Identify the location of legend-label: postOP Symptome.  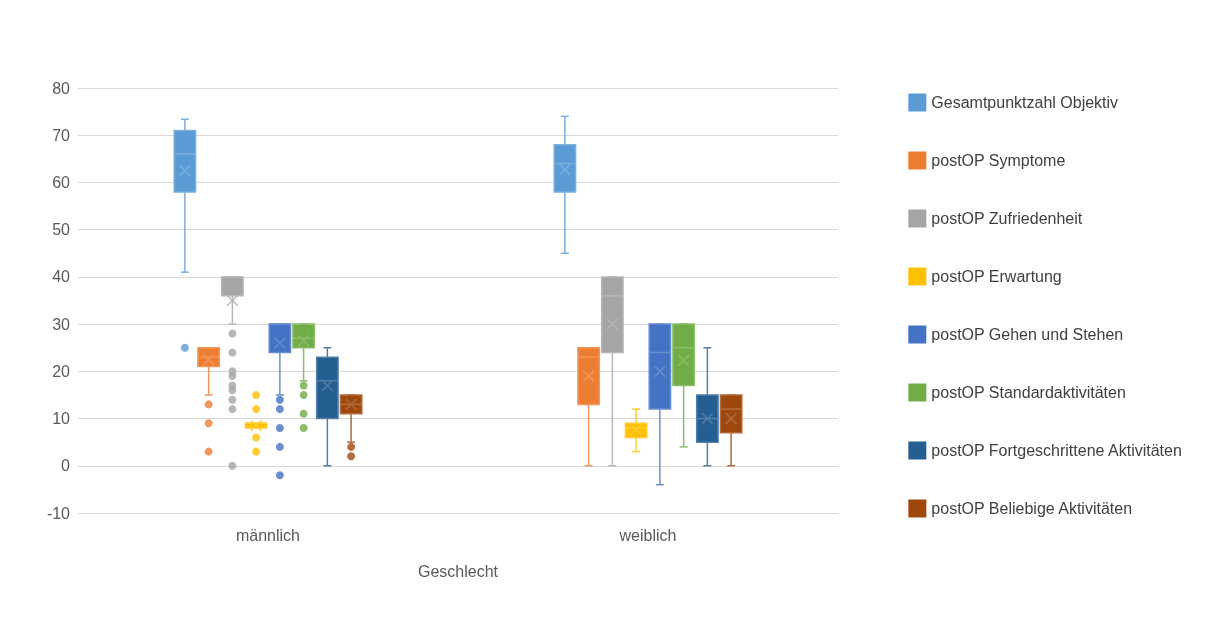
(998, 160).